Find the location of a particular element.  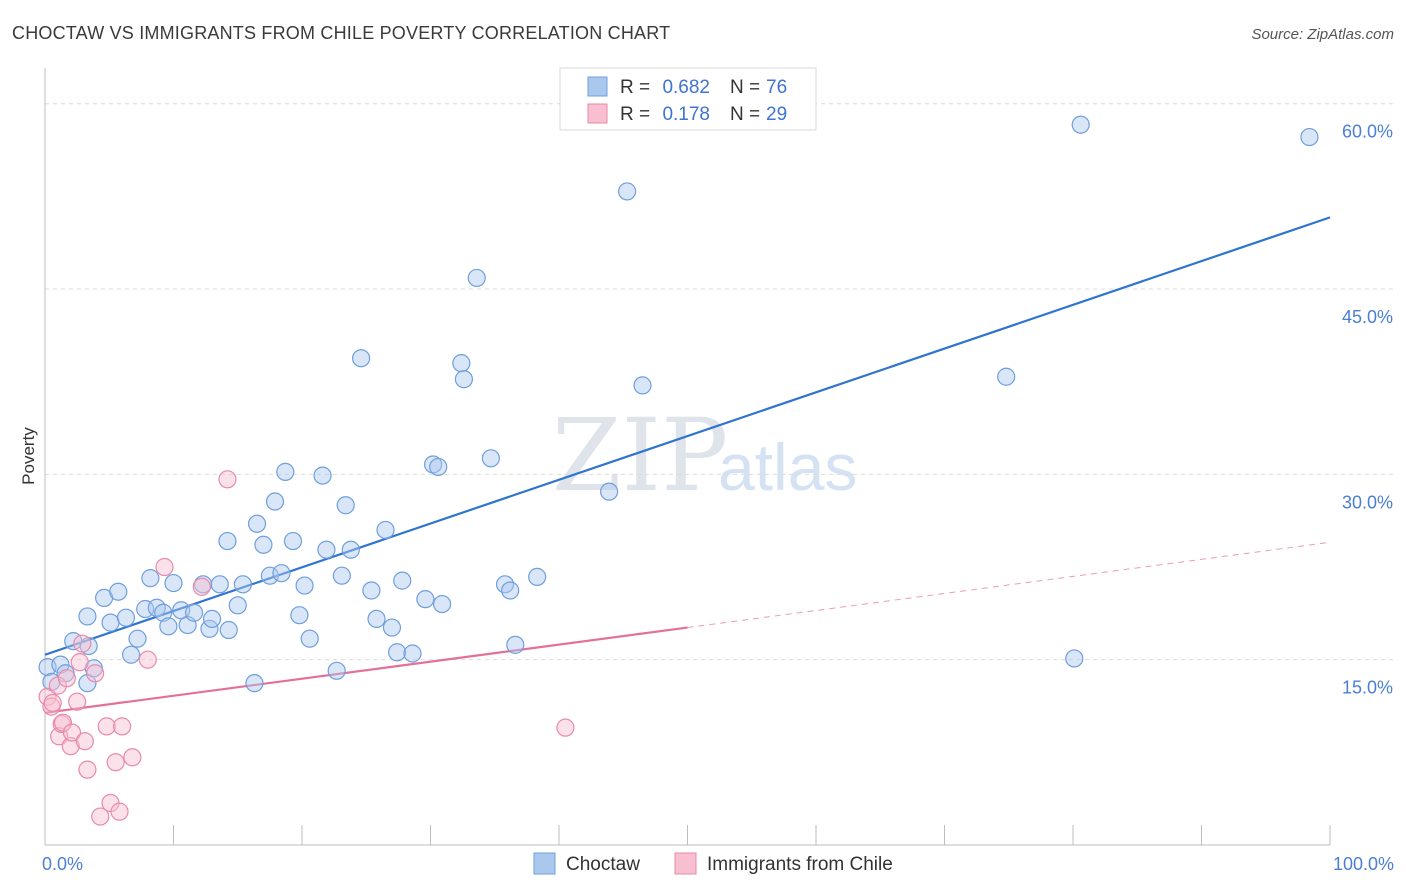

legend-r-value-1: 0.682 is located at coordinates (686, 87).